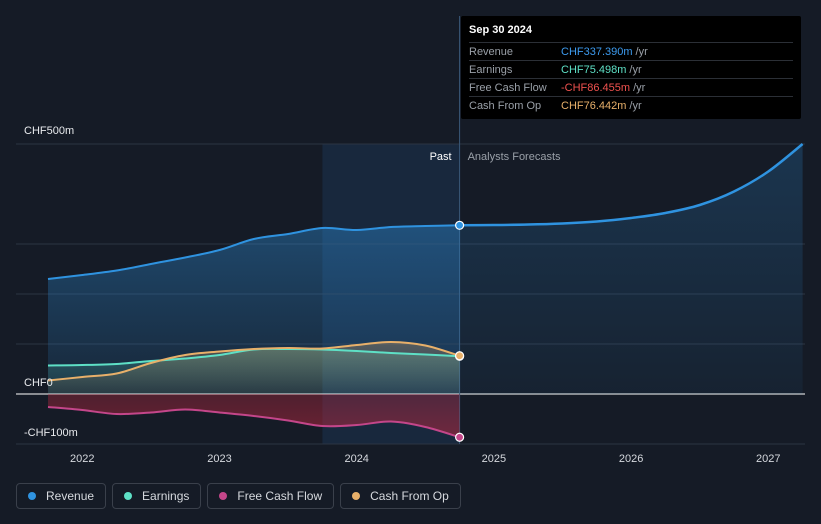  Describe the element at coordinates (631, 185) in the screenshot. I see `revenue-forecast-line` at that location.